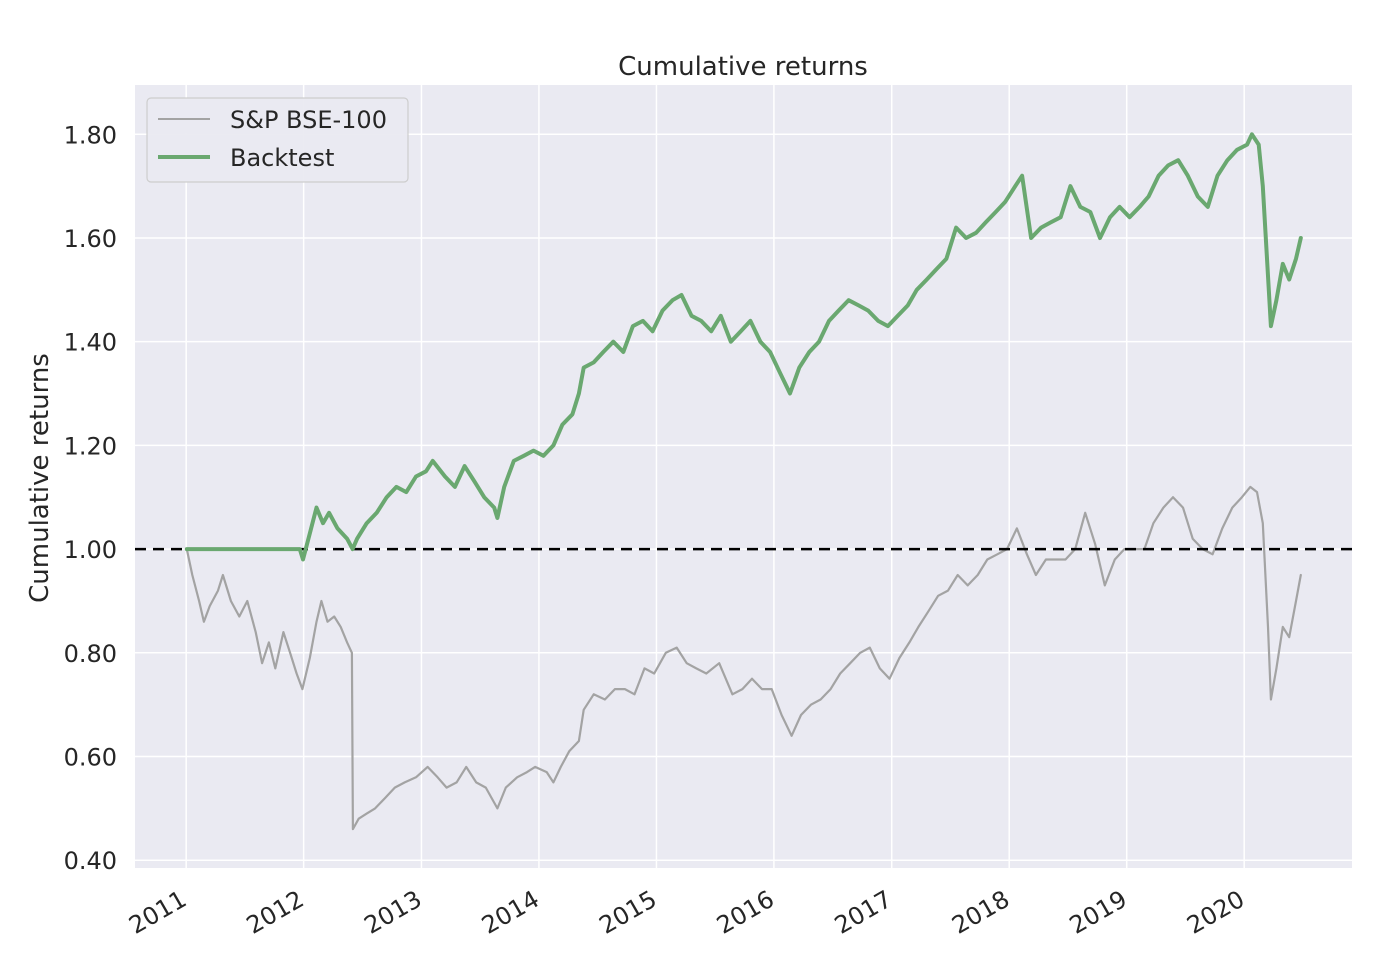 Image resolution: width=1400 pixels, height=953 pixels. I want to click on y-tick-label: 1.60, so click(90, 239).